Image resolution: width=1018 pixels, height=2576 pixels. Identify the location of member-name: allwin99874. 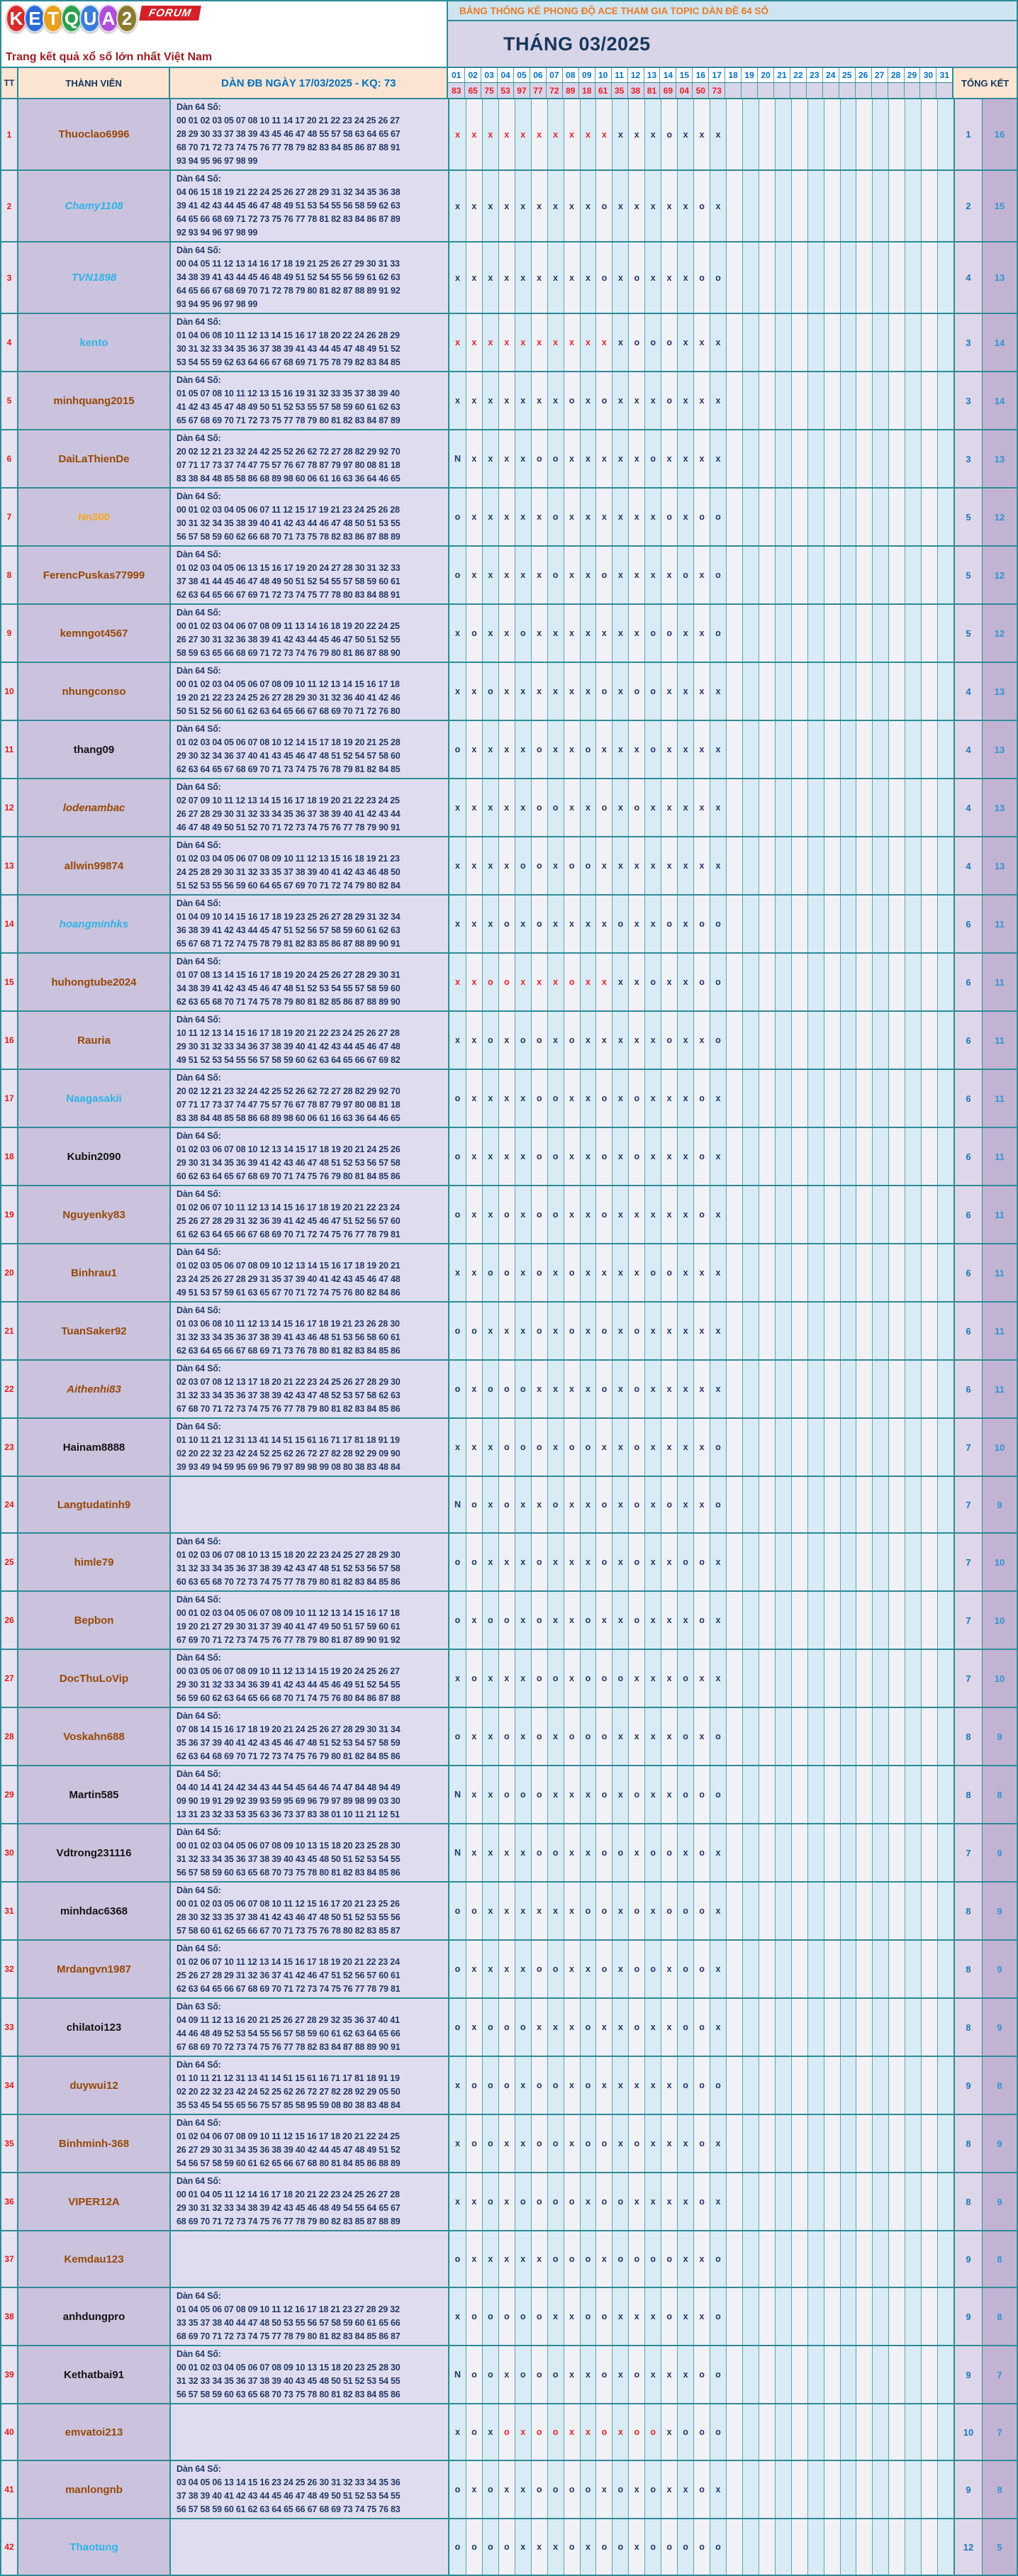
(94, 865).